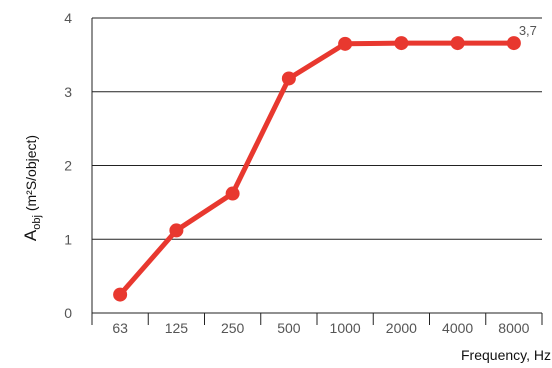  Describe the element at coordinates (31, 175) in the screenshot. I see `y-axis-title-units: (m²S/object)` at that location.